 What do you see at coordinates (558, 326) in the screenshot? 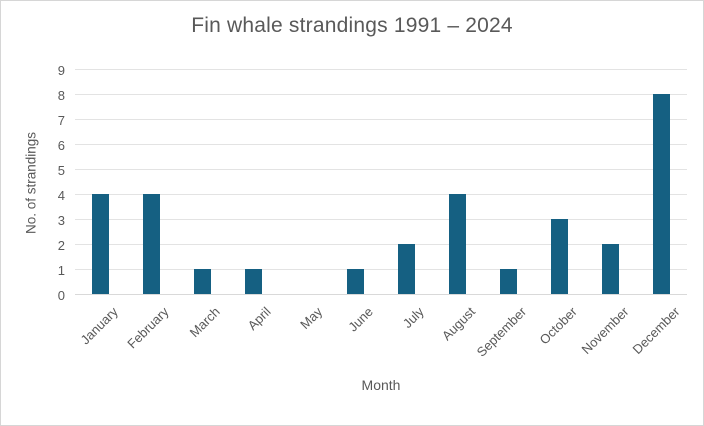
I see `x-label-october: October` at bounding box center [558, 326].